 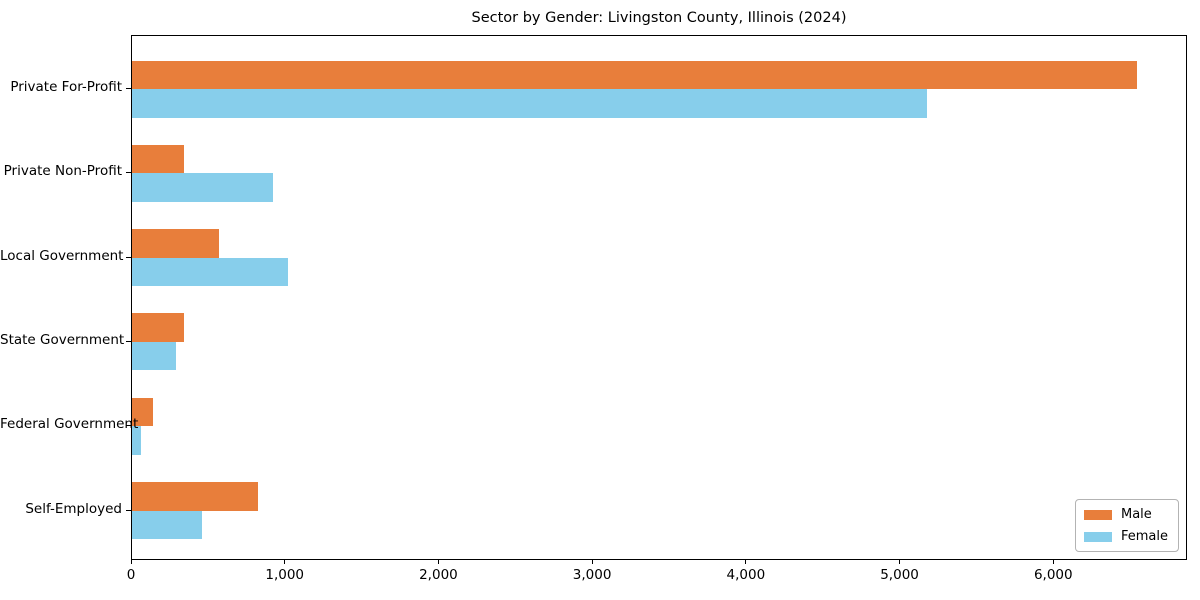 I want to click on legend-swatch-female, so click(x=1097, y=536).